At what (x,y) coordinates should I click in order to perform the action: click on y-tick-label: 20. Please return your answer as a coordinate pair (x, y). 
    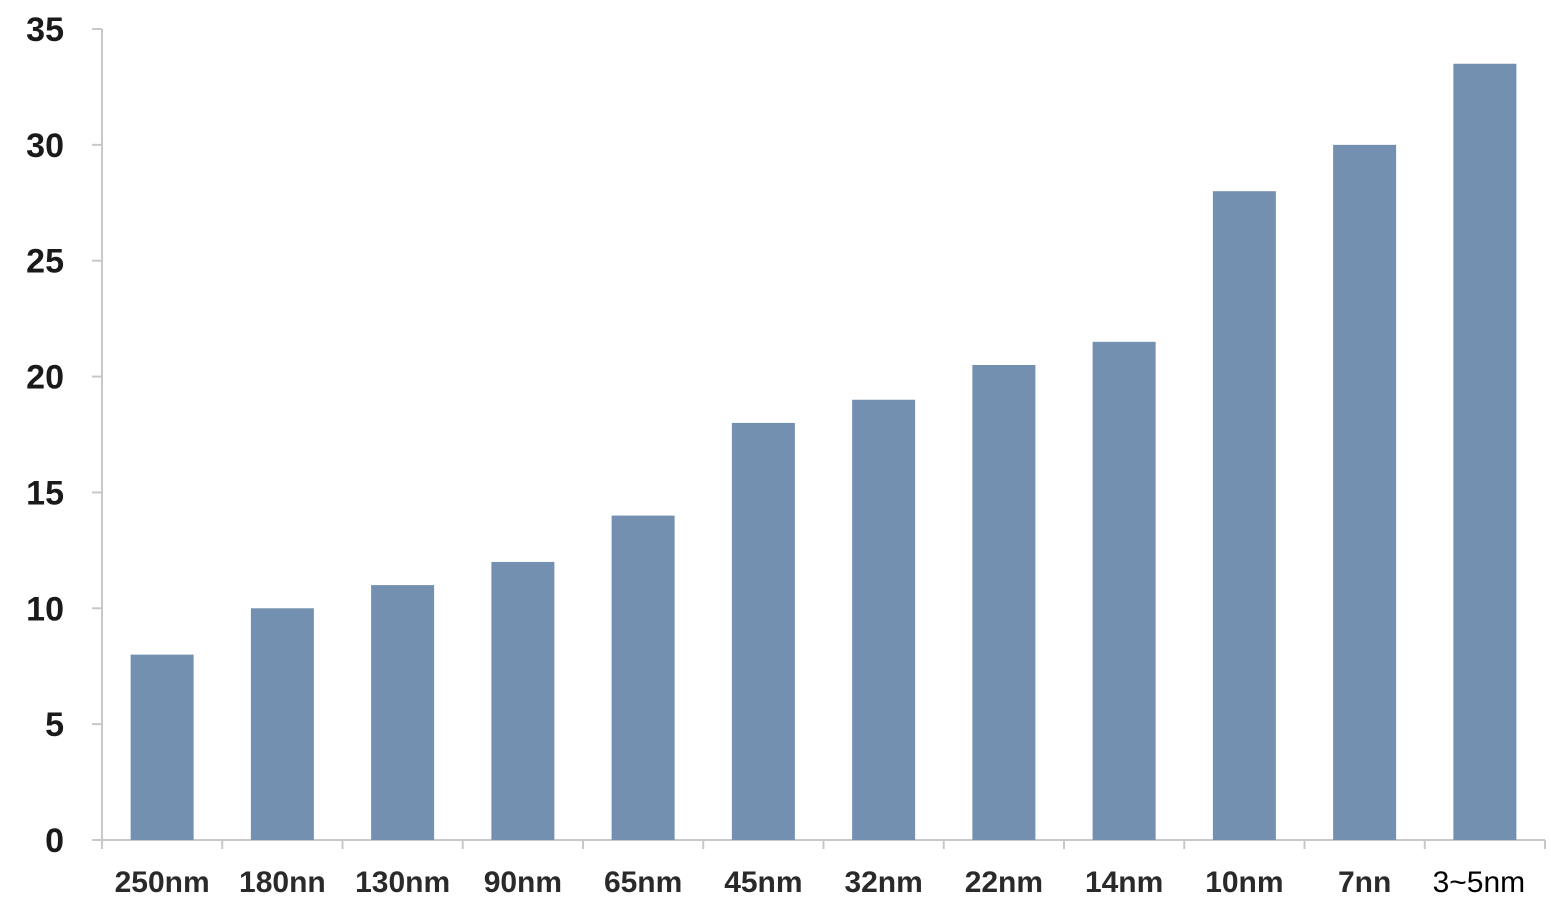
    Looking at the image, I should click on (45, 378).